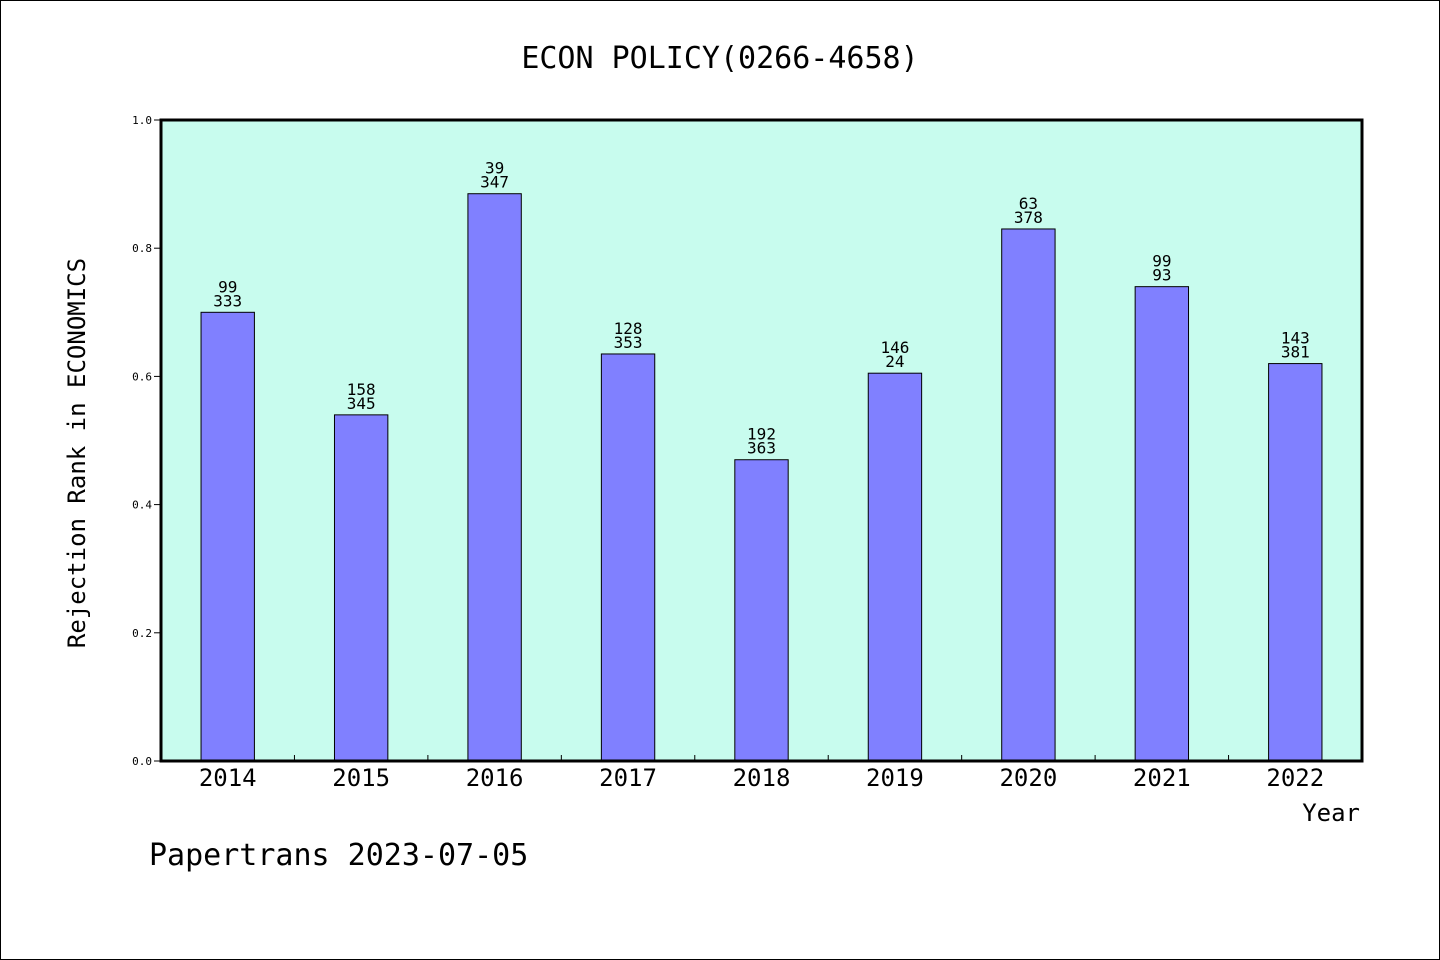 The width and height of the screenshot is (1440, 960). I want to click on x-tick-label-2021: 2021, so click(1162, 778).